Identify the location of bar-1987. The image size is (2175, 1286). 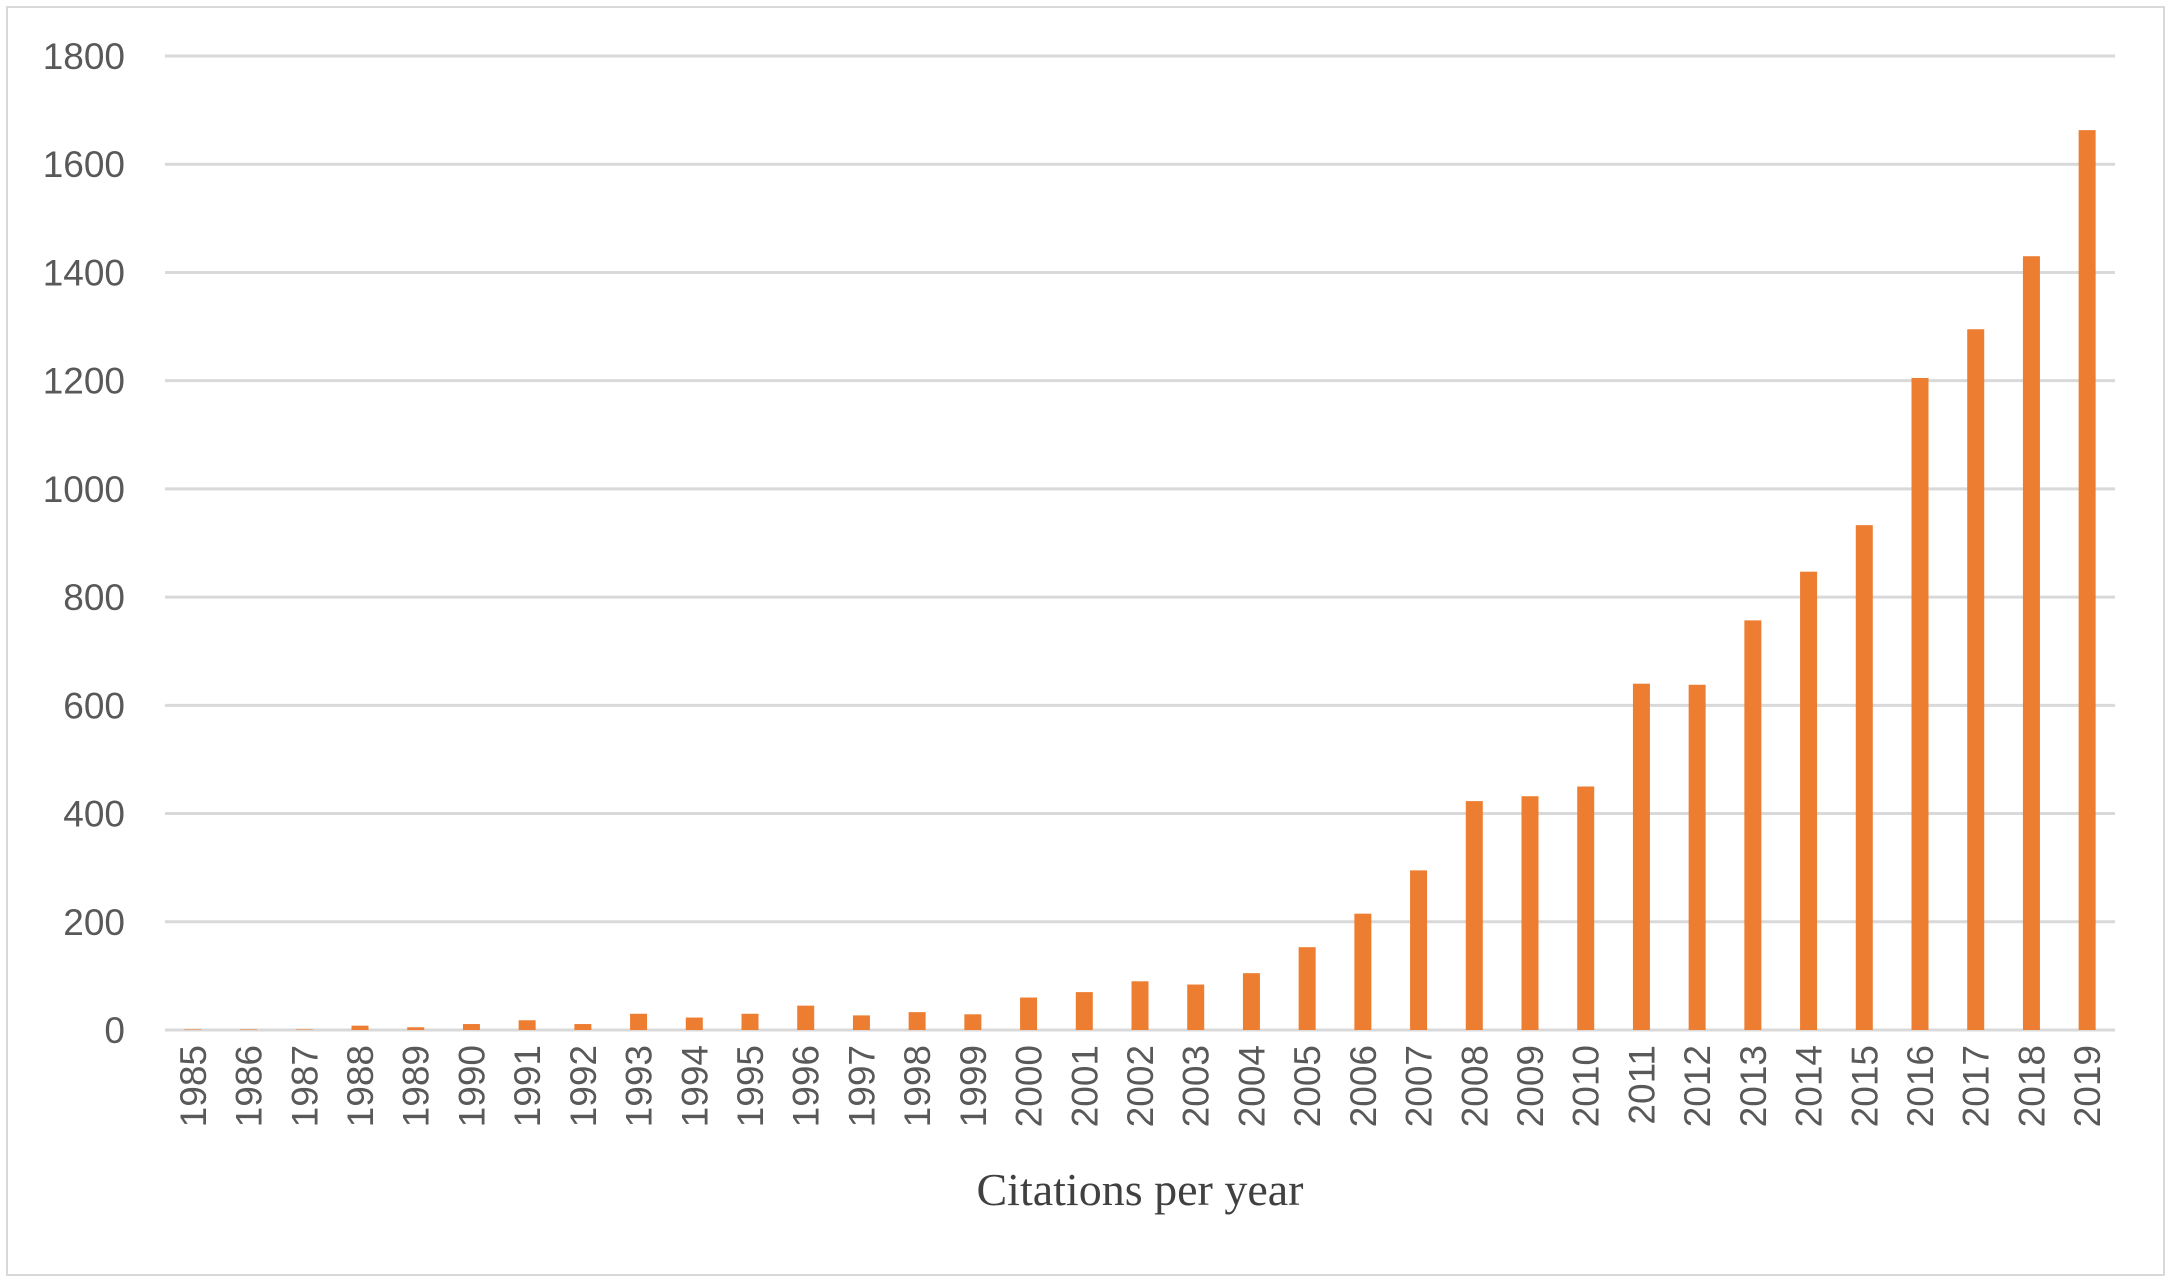
(304, 1029).